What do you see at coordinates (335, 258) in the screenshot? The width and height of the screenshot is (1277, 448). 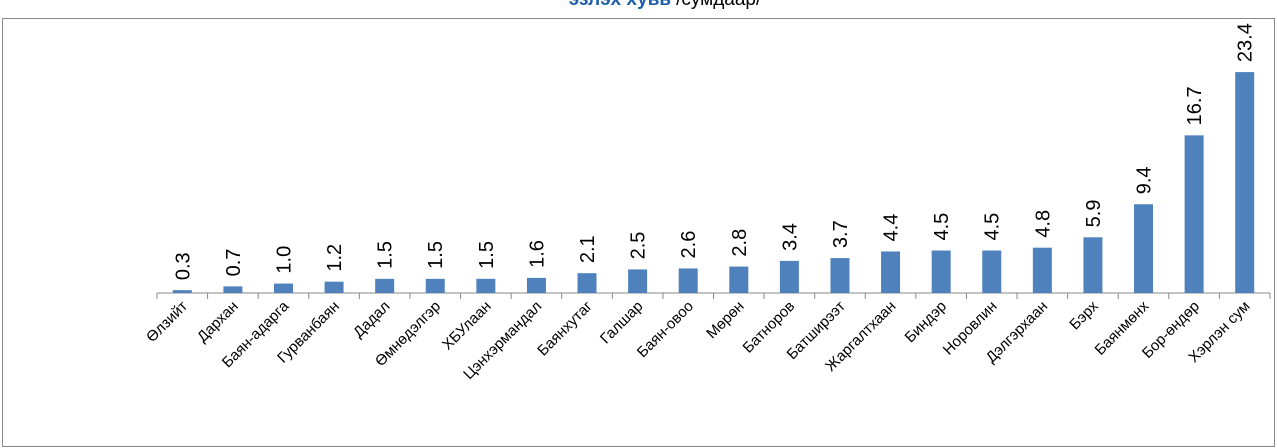 I see `data-label: 1.2` at bounding box center [335, 258].